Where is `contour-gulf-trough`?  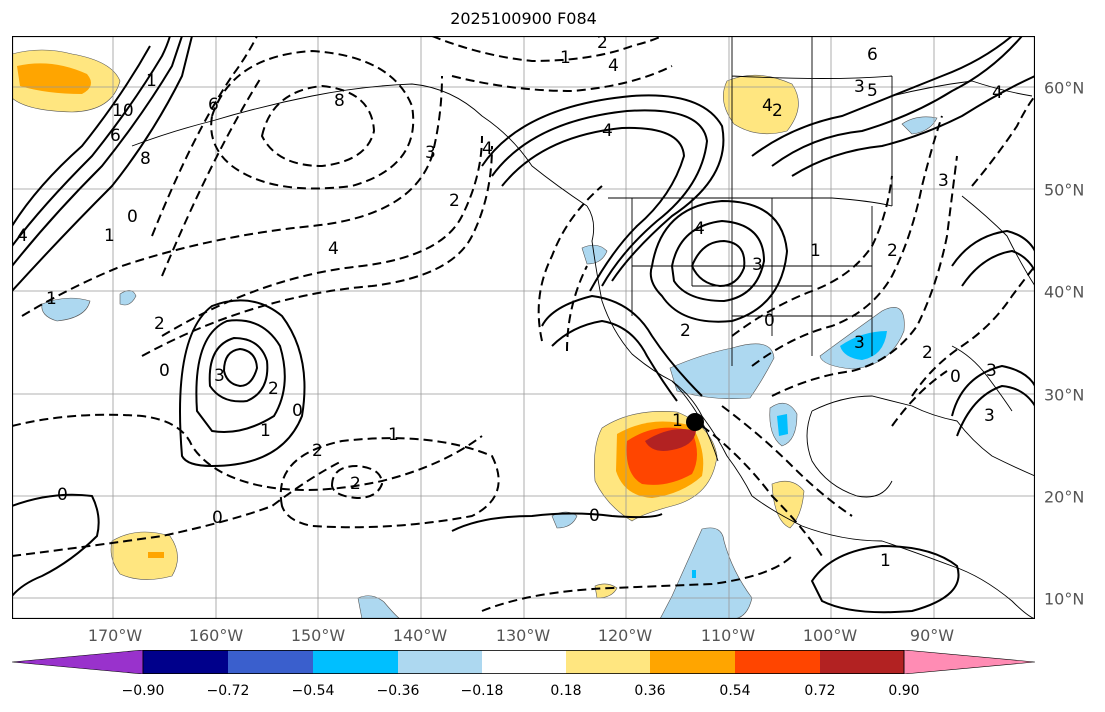
contour-gulf-trough is located at coordinates (777, 481).